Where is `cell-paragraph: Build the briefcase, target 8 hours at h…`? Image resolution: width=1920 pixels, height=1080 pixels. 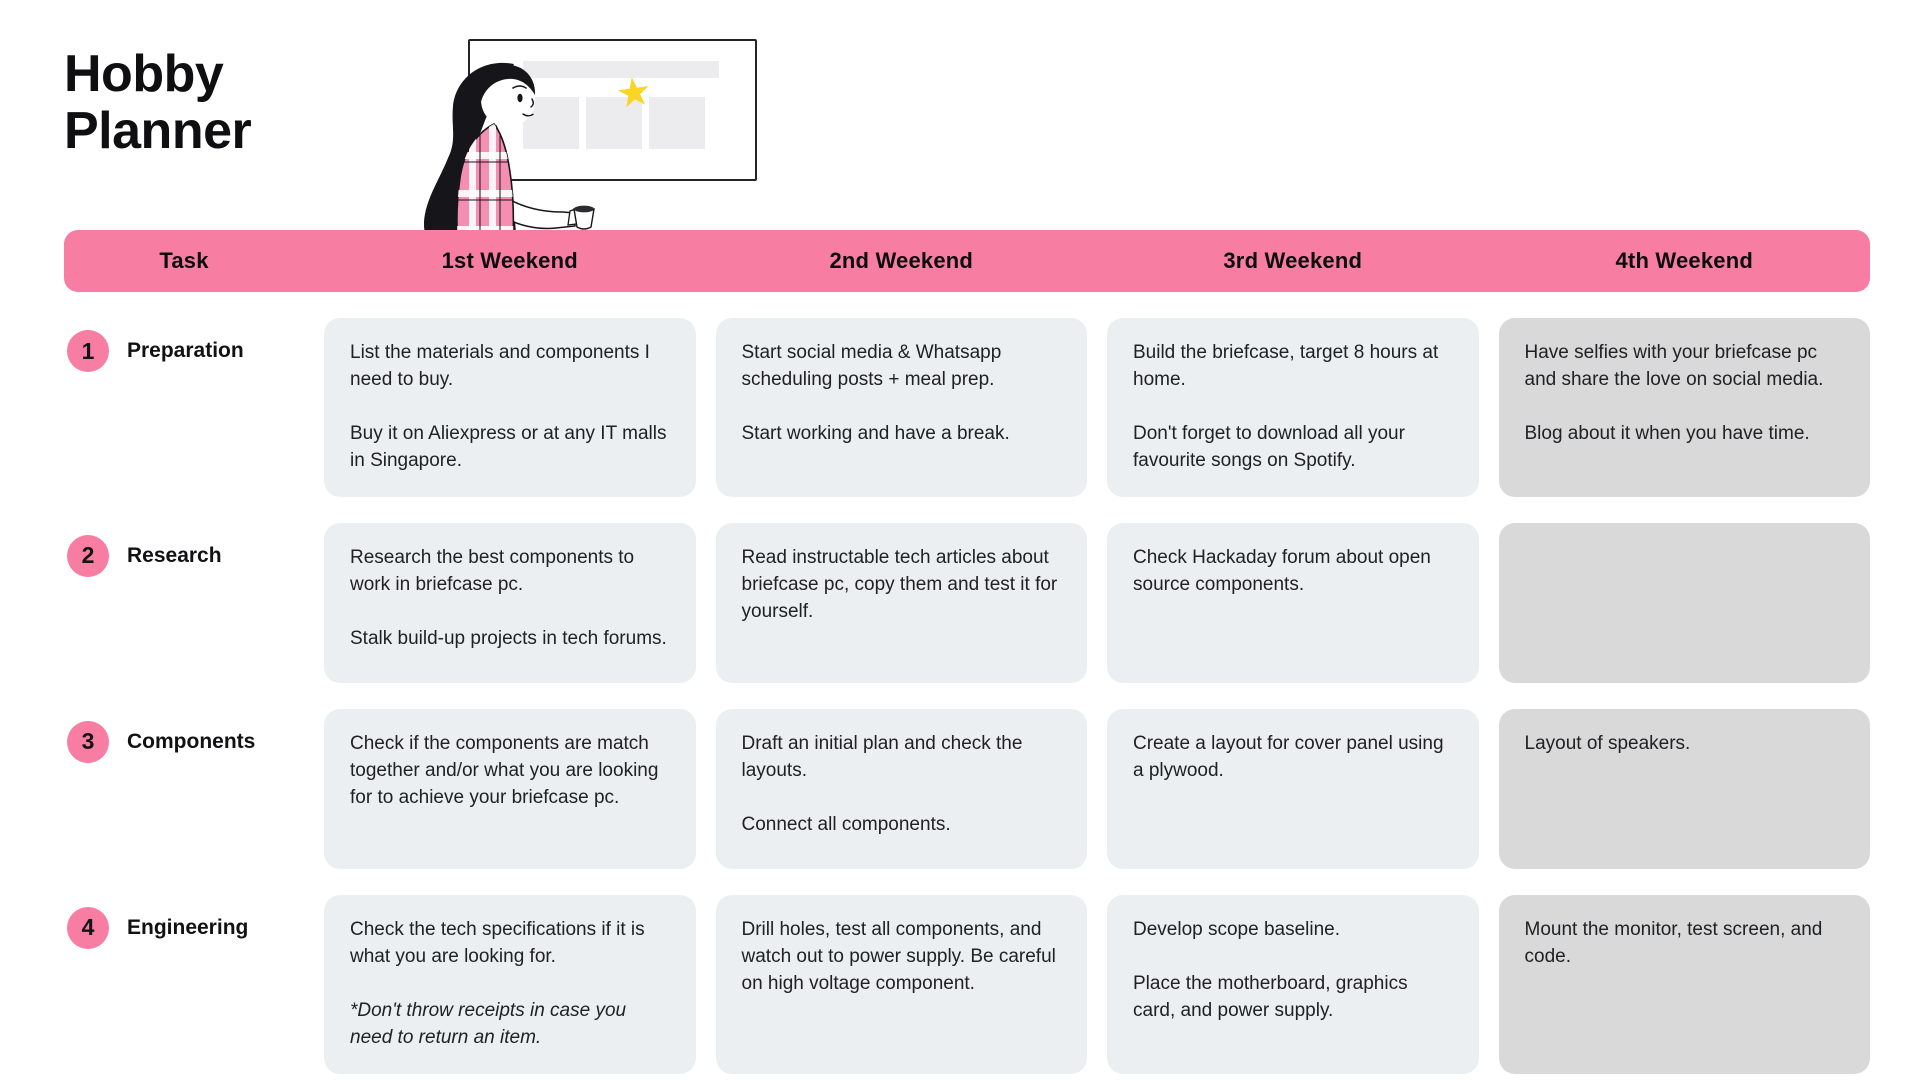
cell-paragraph: Build the briefcase, target 8 hours at h… is located at coordinates (1286, 366).